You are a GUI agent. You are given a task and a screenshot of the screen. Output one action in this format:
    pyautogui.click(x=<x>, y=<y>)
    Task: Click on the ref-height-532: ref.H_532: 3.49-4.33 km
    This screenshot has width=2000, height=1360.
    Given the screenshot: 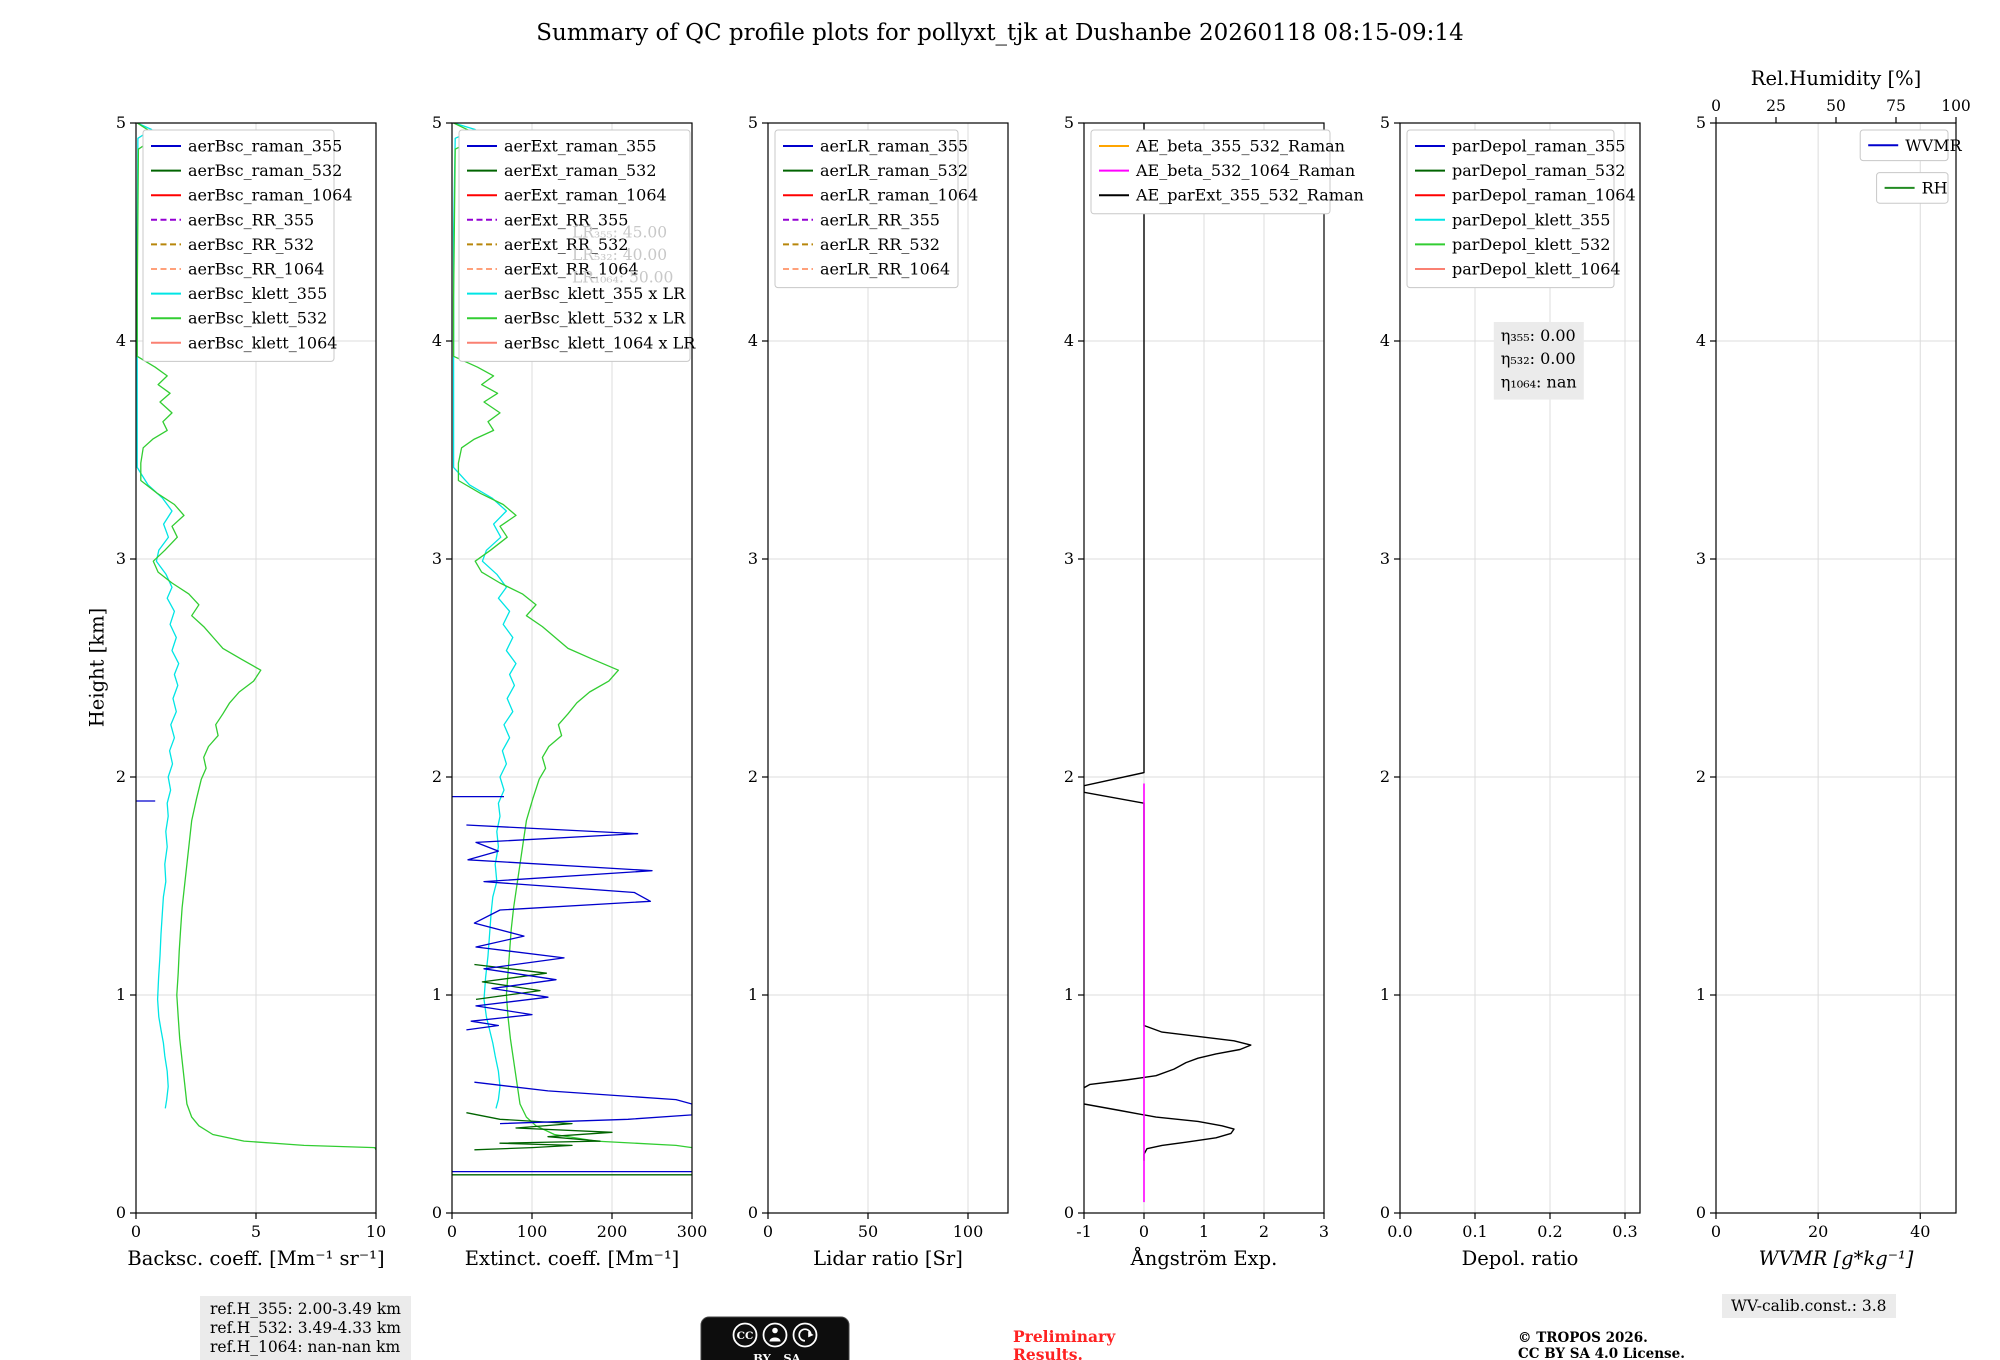 What is the action you would take?
    pyautogui.click(x=305, y=1328)
    